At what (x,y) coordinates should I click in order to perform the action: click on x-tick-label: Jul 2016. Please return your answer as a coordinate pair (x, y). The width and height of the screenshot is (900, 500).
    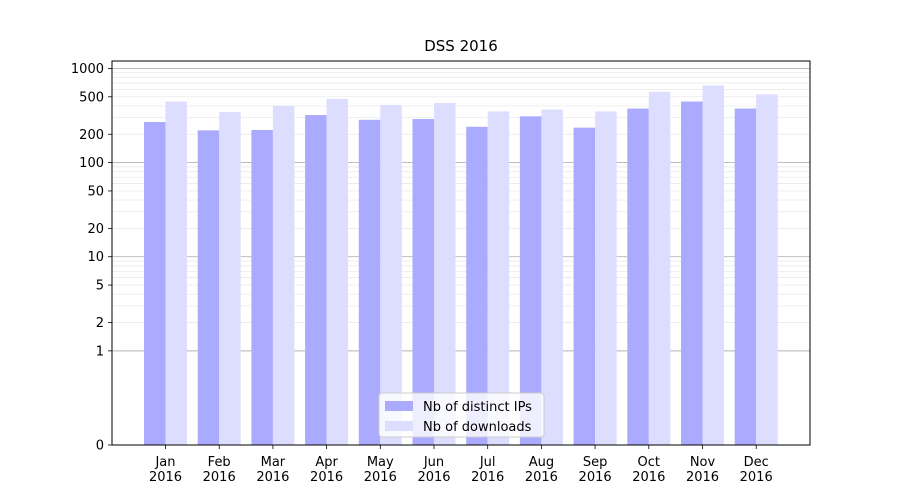
    Looking at the image, I should click on (487, 470).